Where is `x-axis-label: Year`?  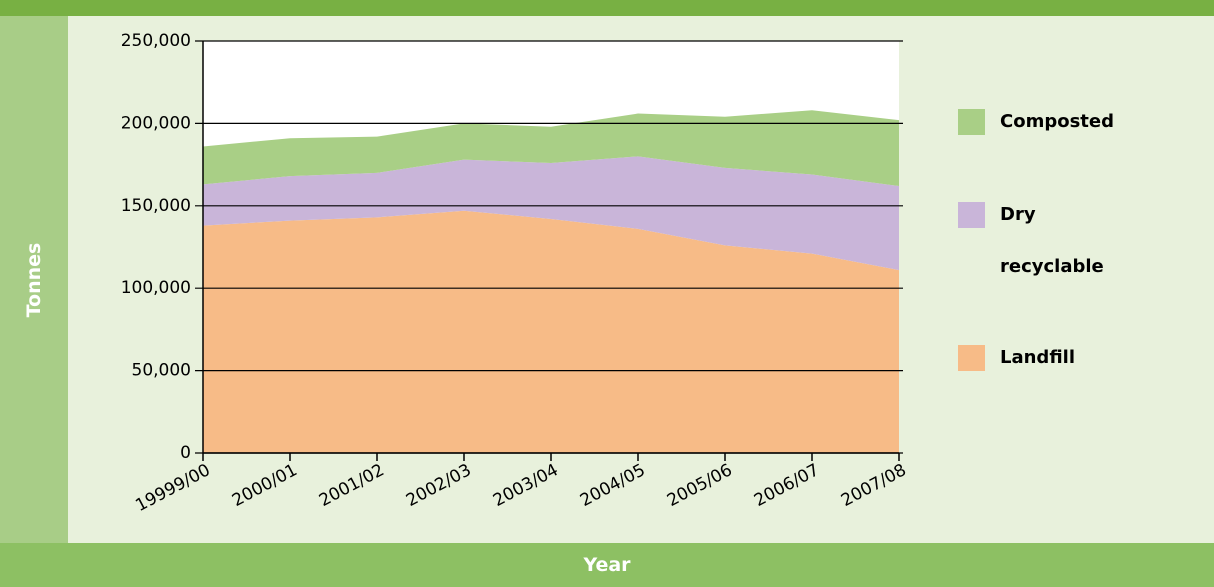 x-axis-label: Year is located at coordinates (607, 565).